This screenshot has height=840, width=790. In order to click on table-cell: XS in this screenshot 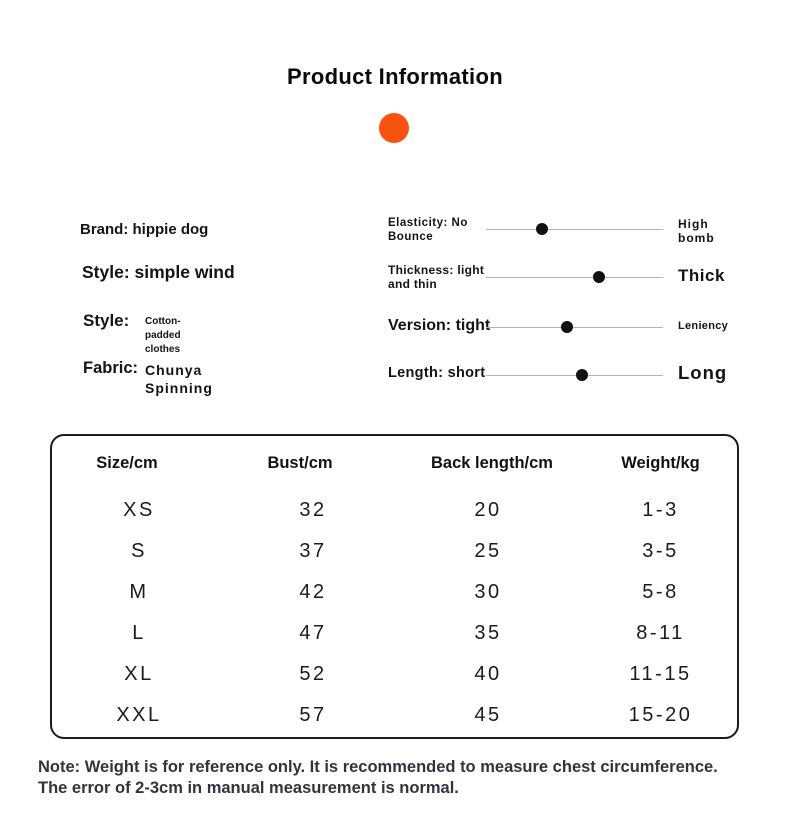, I will do `click(139, 510)`.